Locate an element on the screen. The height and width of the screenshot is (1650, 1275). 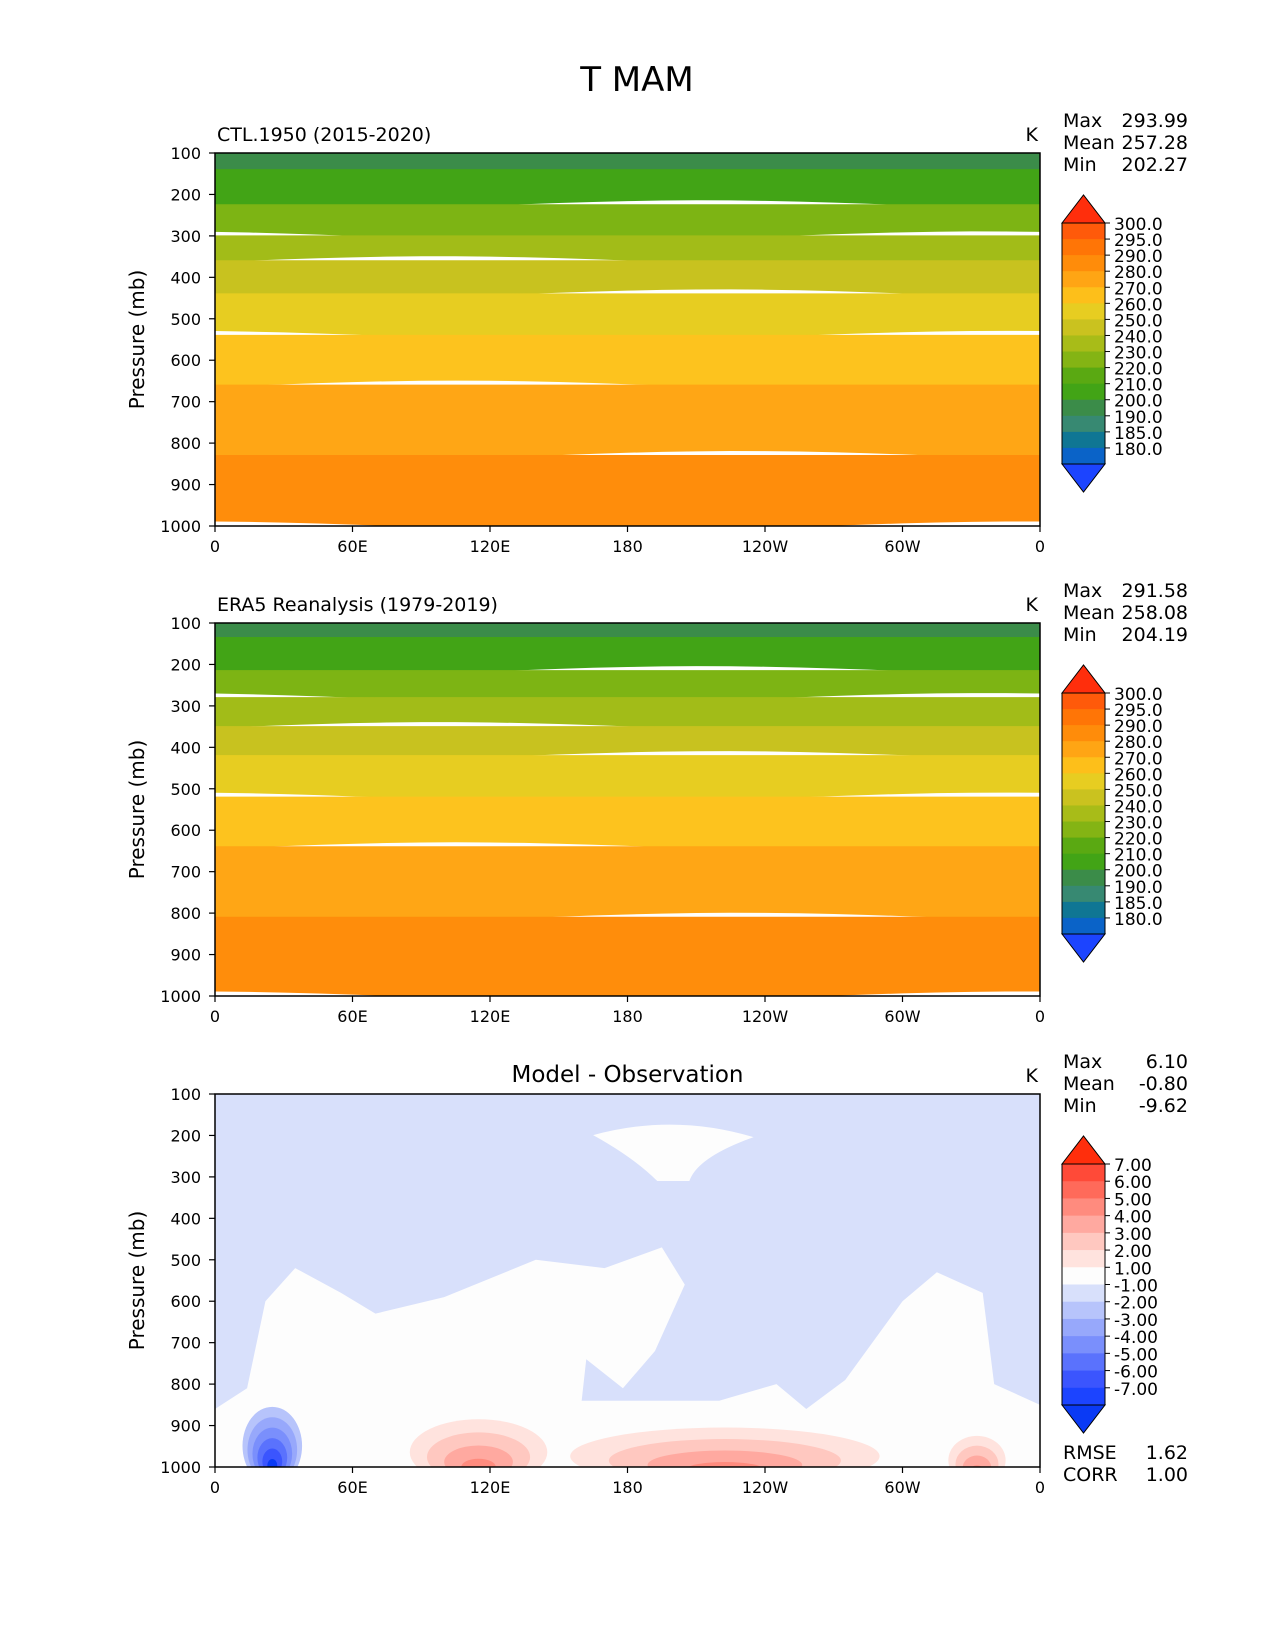
region-near-zero-lower is located at coordinates (627, 1357).